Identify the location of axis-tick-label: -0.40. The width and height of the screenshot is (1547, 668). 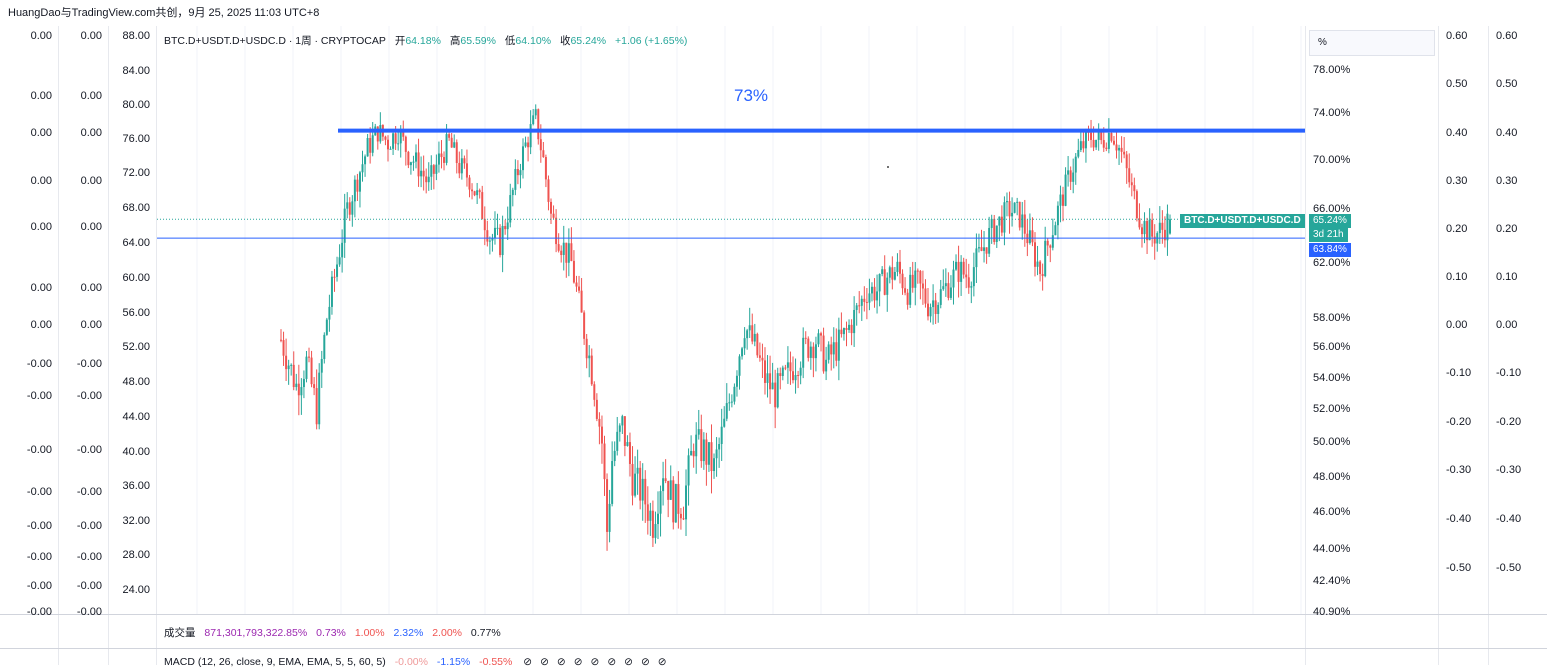
(1459, 519).